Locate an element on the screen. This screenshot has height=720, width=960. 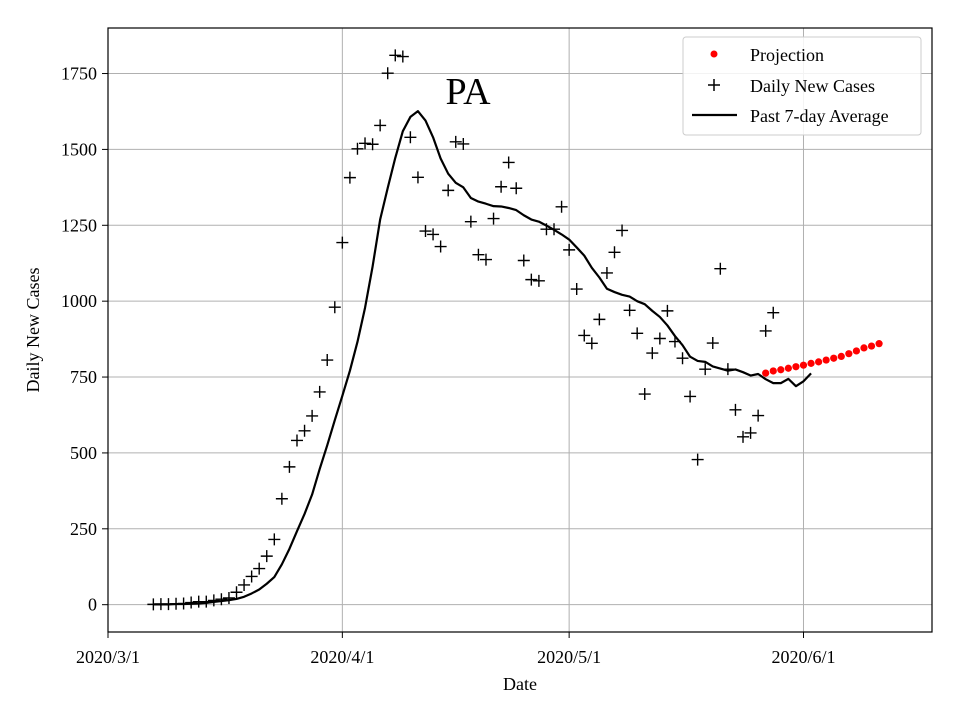
x-tick-label: 2020/6/1 is located at coordinates (803, 657).